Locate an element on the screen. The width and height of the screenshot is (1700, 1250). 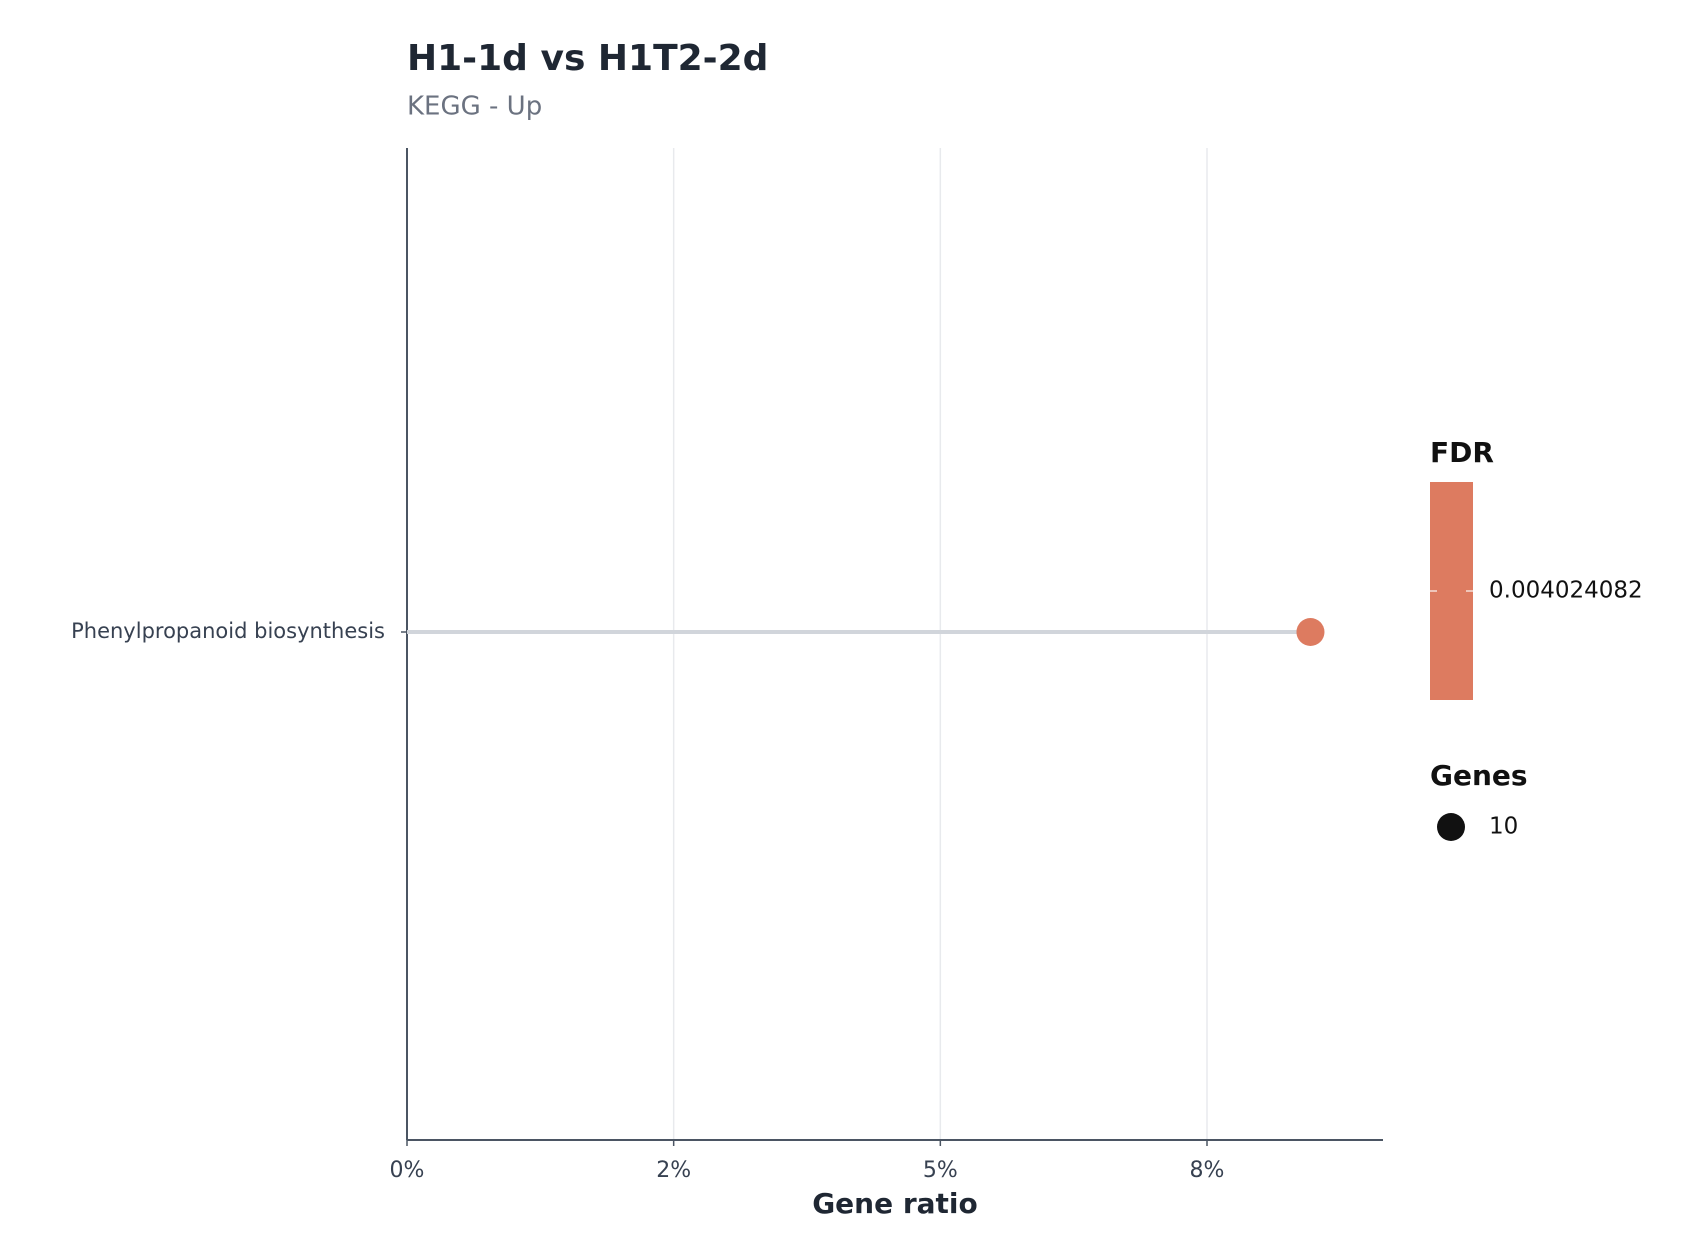
legend-title: Genes is located at coordinates (1479, 775).